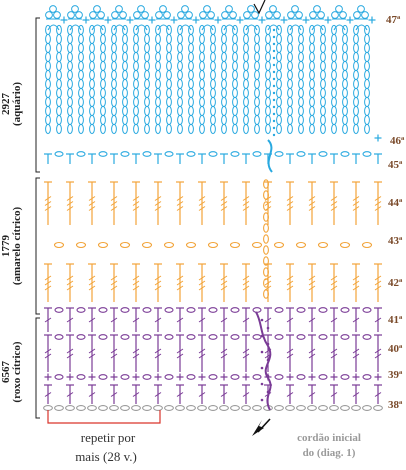  I want to click on color-section-braces, so click(37, 218).